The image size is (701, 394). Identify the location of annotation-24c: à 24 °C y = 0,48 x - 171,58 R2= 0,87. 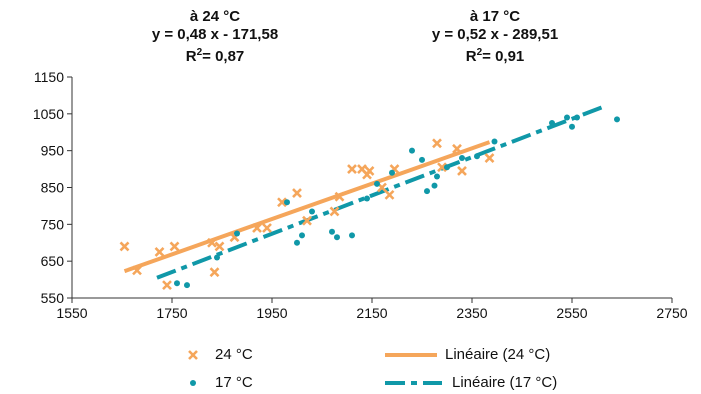
(215, 37).